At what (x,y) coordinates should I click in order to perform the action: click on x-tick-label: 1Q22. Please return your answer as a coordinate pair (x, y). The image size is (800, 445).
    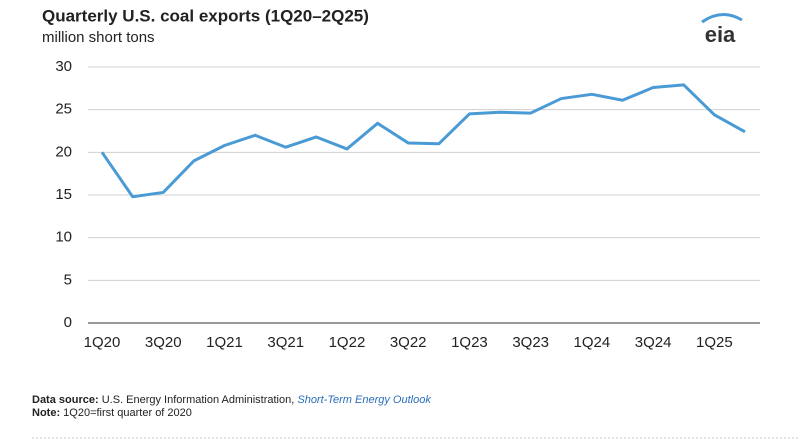
    Looking at the image, I should click on (347, 342).